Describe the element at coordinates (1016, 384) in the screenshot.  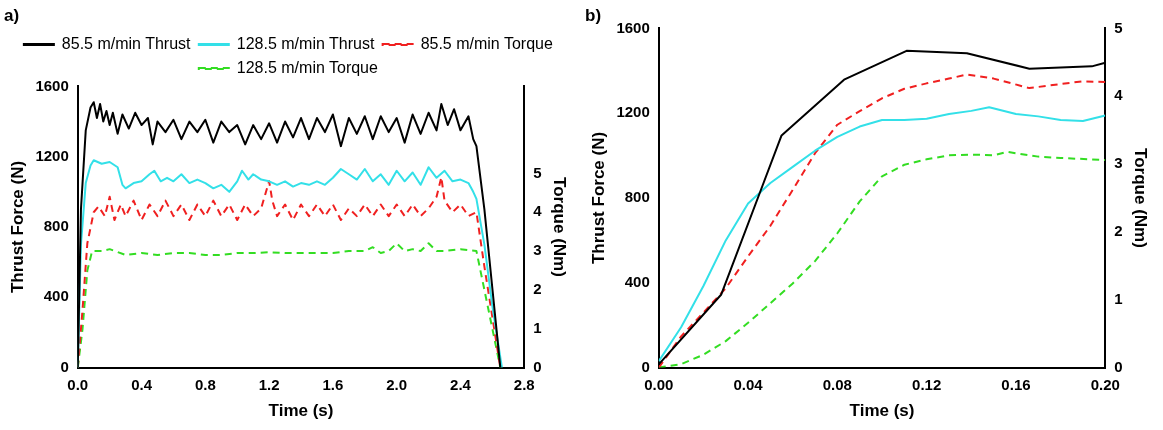
I see `x-tick-label: 0.16` at that location.